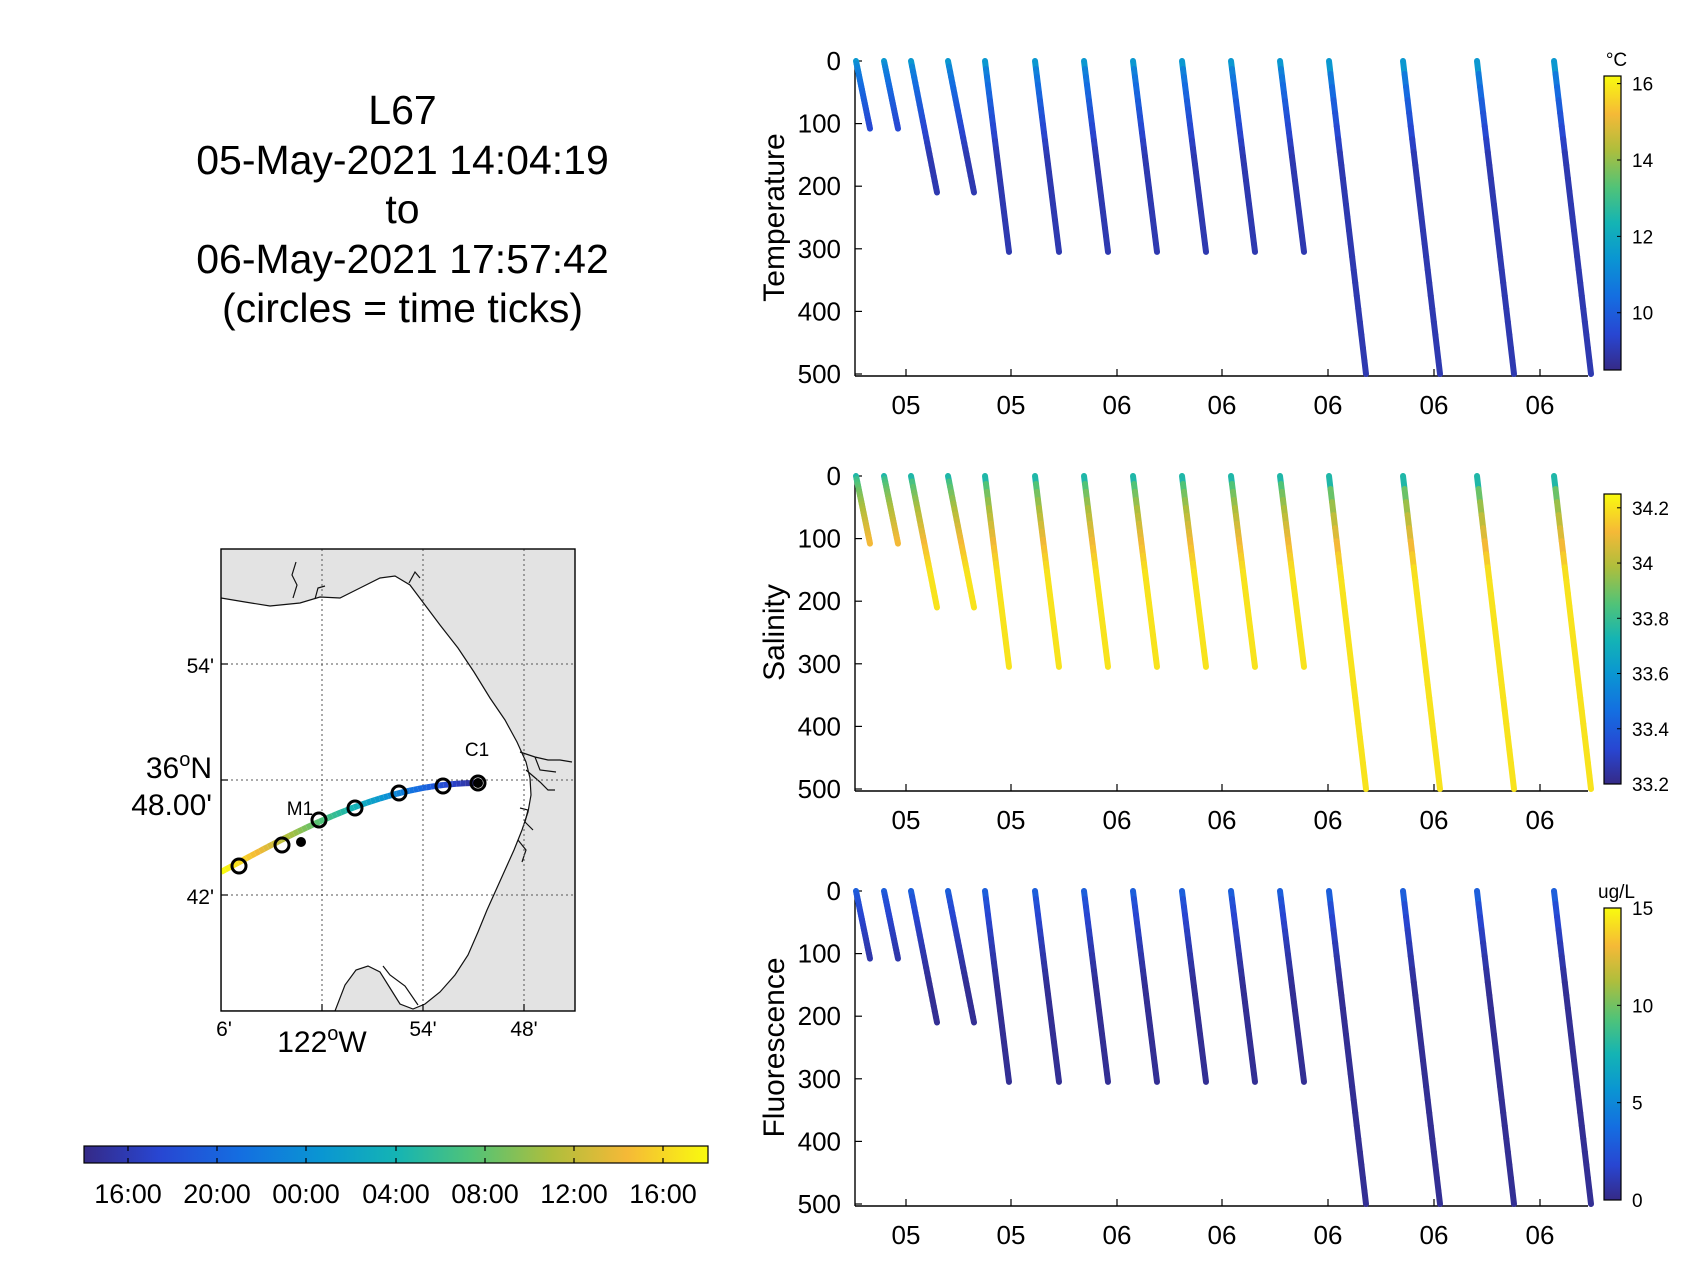 The height and width of the screenshot is (1273, 1697). Describe the element at coordinates (819, 186) in the screenshot. I see `y-tick-label: 200` at that location.